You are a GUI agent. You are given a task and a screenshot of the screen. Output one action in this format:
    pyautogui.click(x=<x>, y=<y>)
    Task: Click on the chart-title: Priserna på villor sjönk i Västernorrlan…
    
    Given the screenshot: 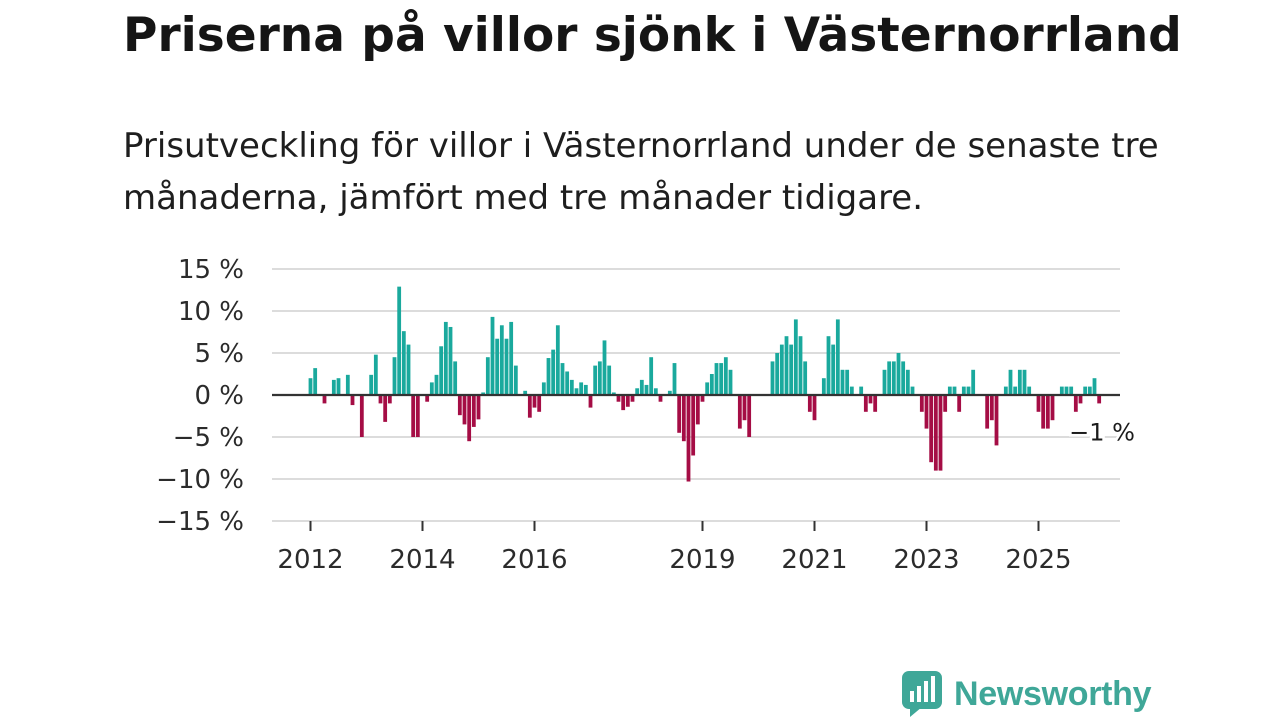 What is the action you would take?
    pyautogui.click(x=652, y=35)
    